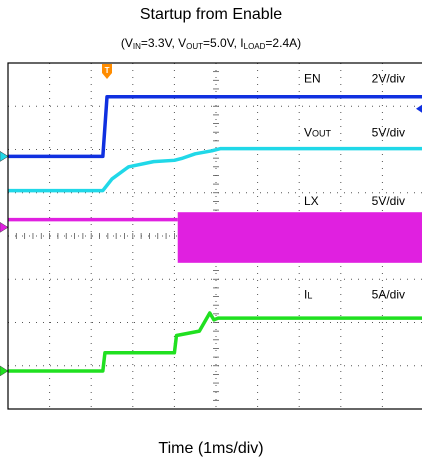  Describe the element at coordinates (163, 43) in the screenshot. I see `subtitle-part: =3.3V, V` at that location.